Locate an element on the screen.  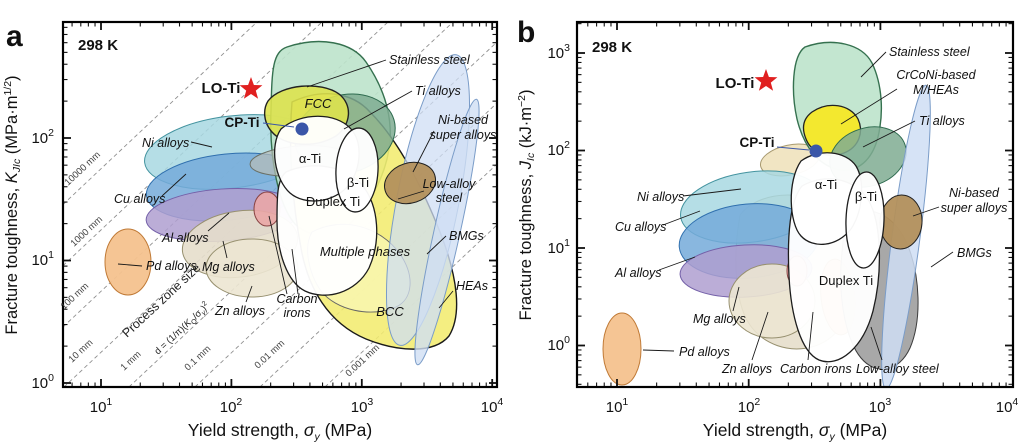
label-mg-alloys-a: Mg alloys is located at coordinates (228, 267).